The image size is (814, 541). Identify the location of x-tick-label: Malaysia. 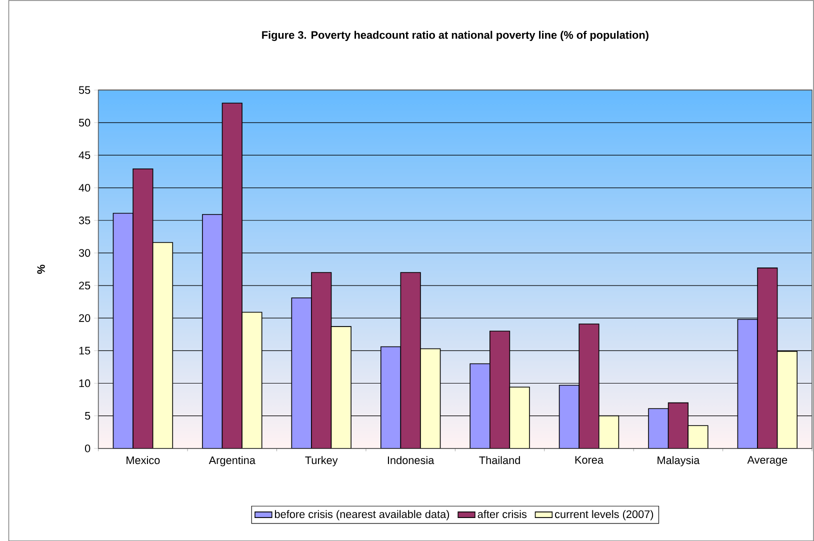
(679, 461).